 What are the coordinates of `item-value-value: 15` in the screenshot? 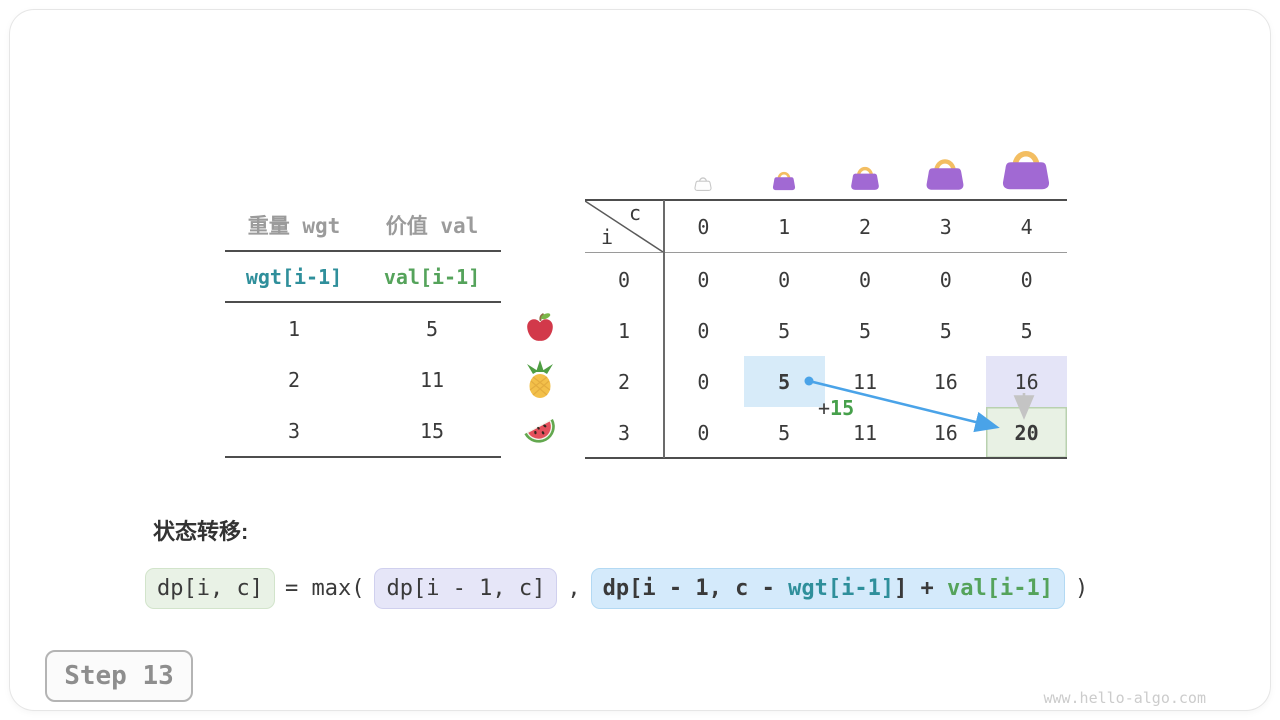 It's located at (432, 430).